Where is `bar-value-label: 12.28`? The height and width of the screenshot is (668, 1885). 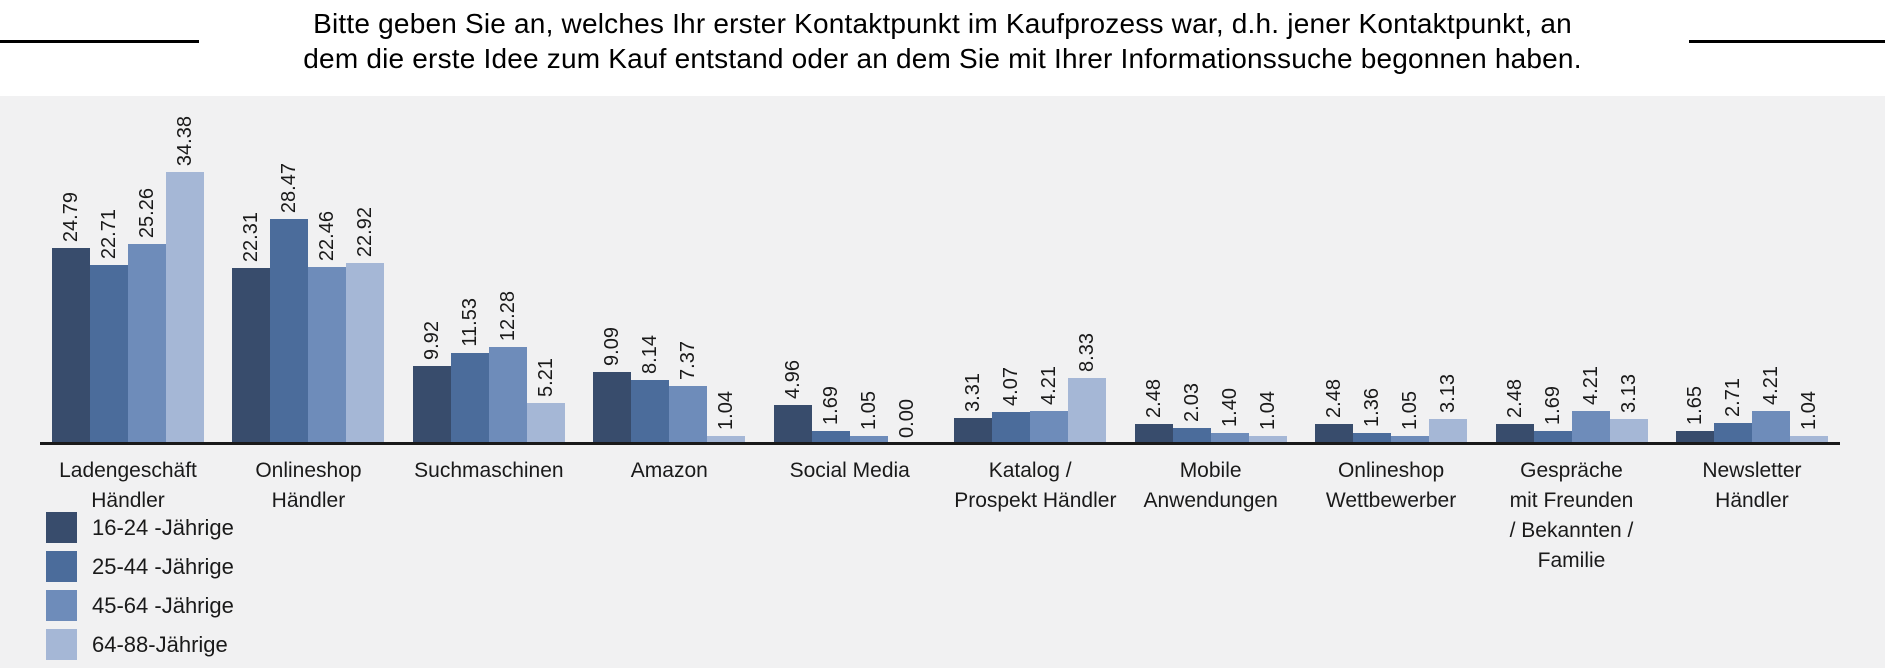 bar-value-label: 12.28 is located at coordinates (507, 315).